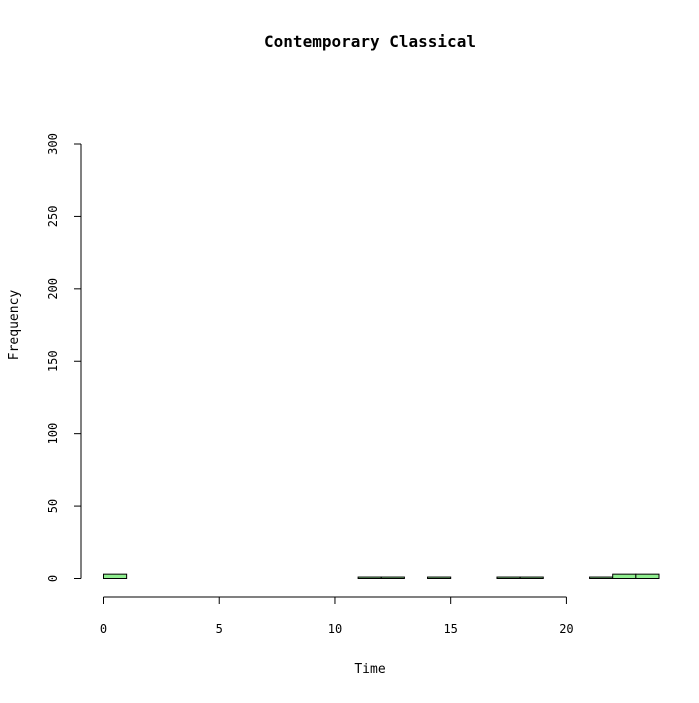 The height and width of the screenshot is (703, 699). I want to click on x-tick-label: 20, so click(566, 629).